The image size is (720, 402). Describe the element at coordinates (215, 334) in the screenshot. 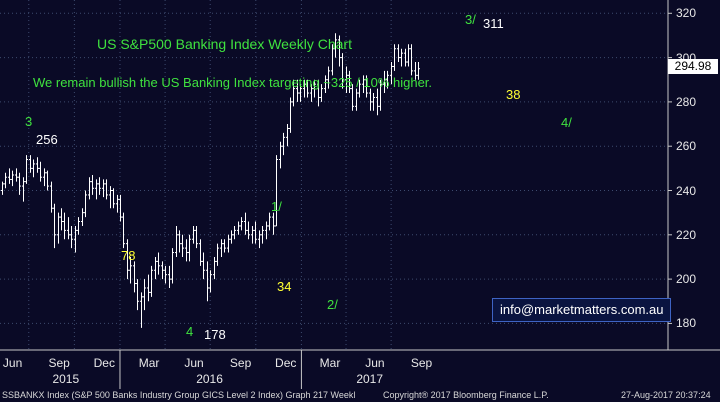

I see `wave-annotation: 178` at that location.